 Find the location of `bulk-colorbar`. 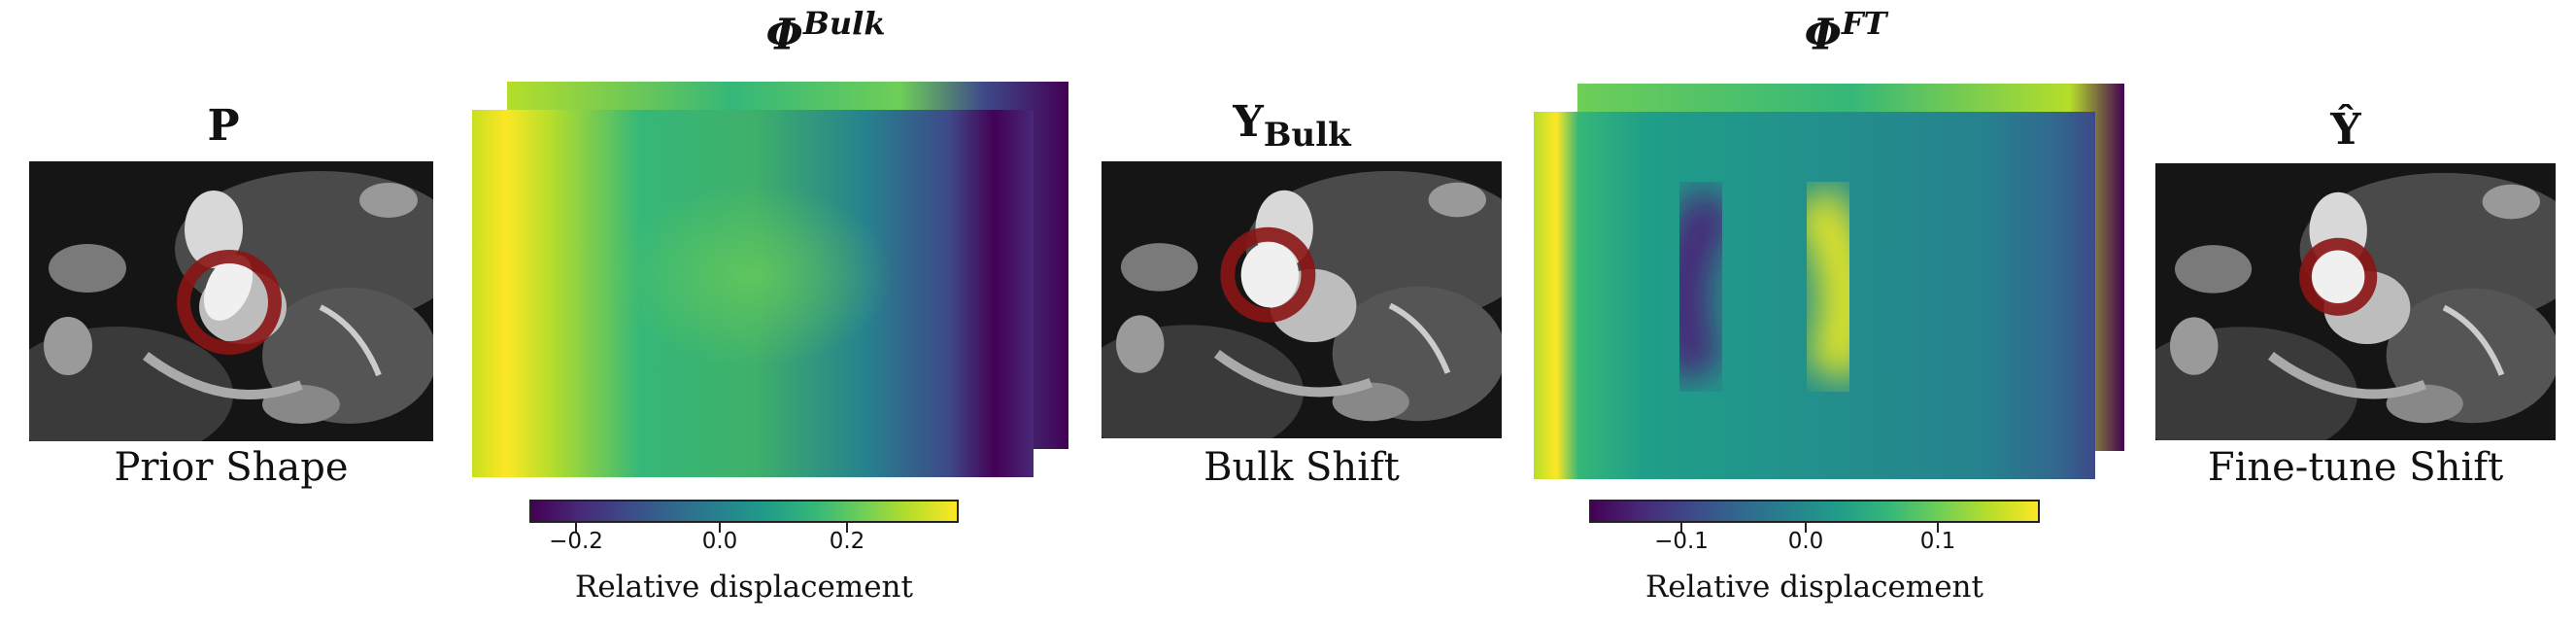

bulk-colorbar is located at coordinates (744, 511).